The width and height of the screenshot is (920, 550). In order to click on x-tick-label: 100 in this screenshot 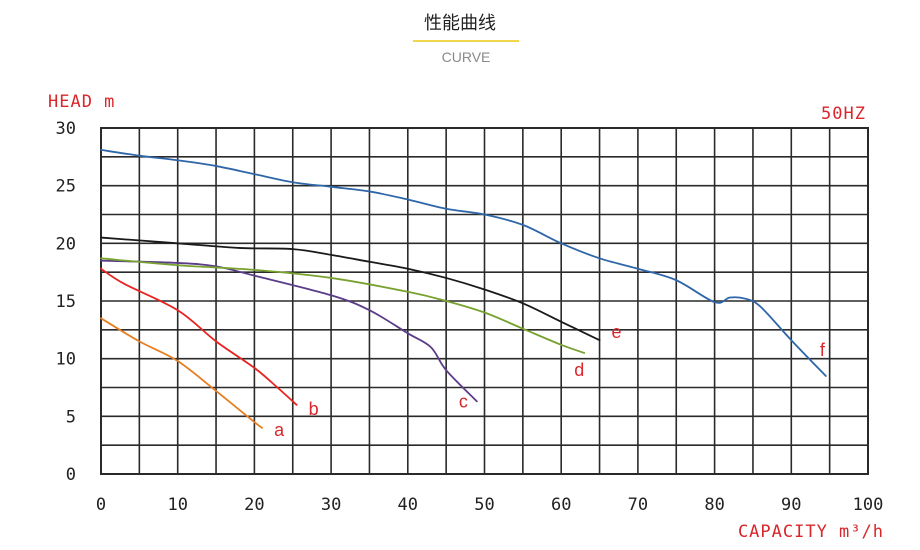, I will do `click(868, 505)`.